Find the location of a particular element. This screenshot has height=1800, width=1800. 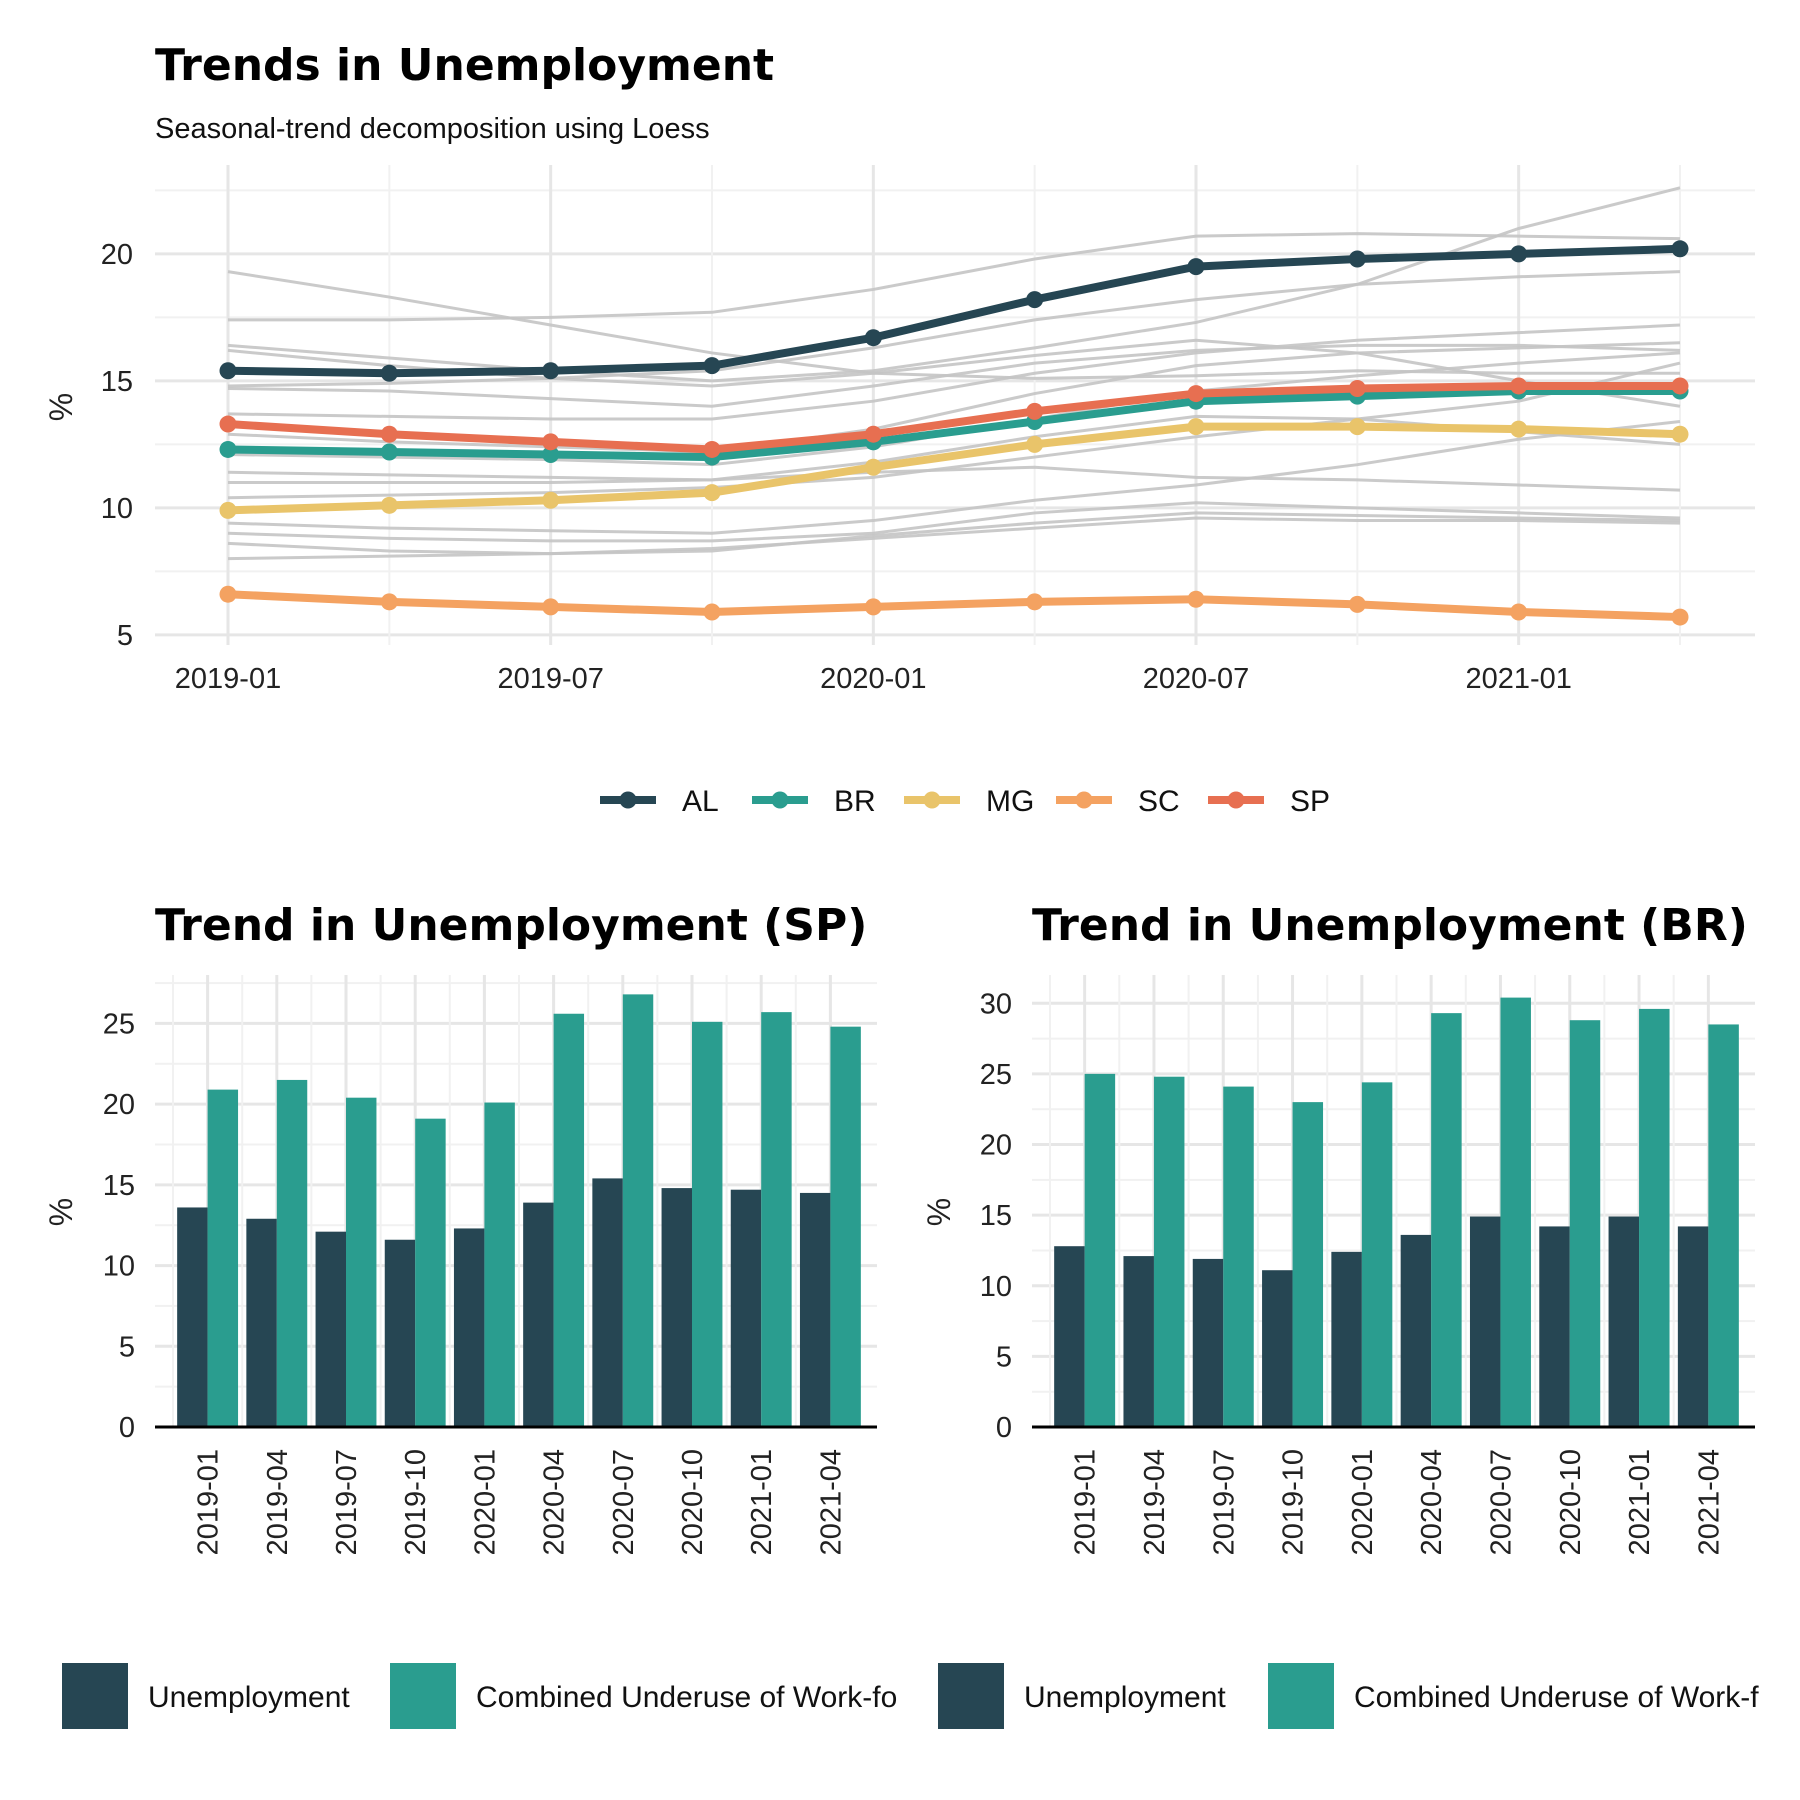

bar-chart-br-y-ticks: 0 5 10 15 20 25 30 is located at coordinates (996, 1216).